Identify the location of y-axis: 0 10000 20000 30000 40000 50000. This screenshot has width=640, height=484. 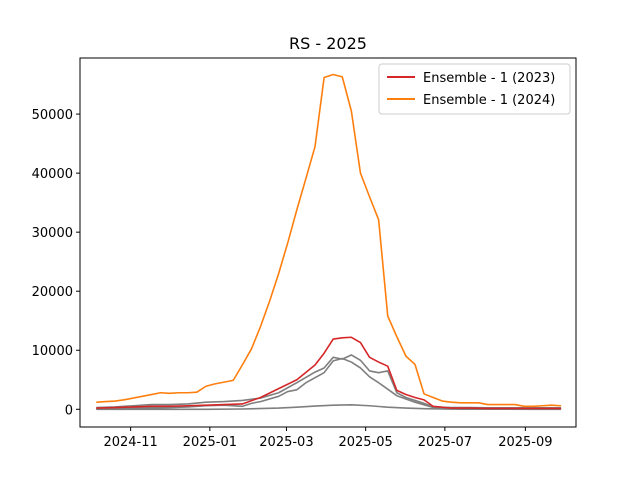
(56, 263).